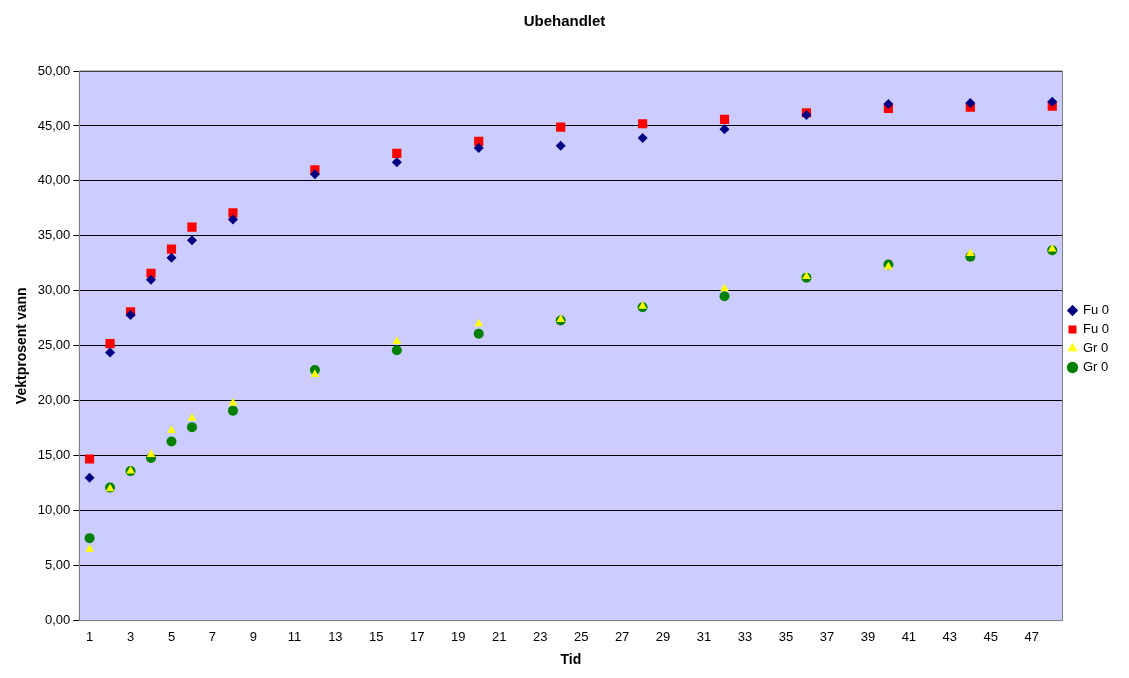 This screenshot has width=1129, height=678. I want to click on y-axis-title: Vektprosent vann, so click(21, 346).